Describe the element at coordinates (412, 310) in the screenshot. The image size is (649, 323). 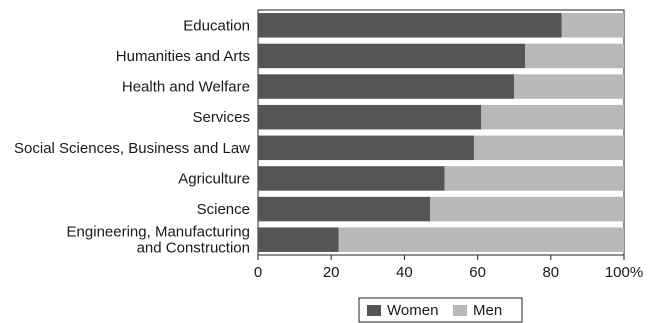
I see `legend-label-women: Women` at that location.